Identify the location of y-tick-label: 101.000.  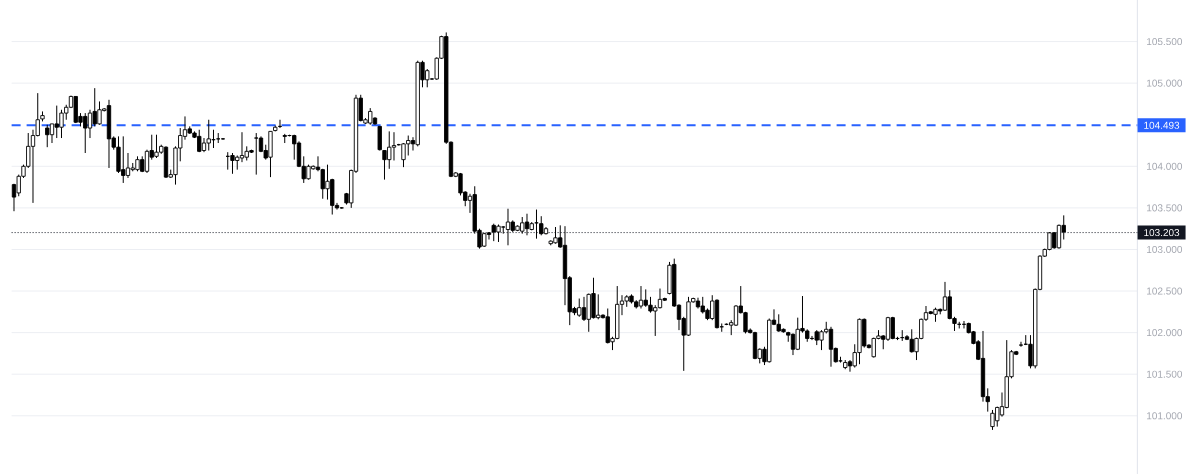
(1165, 416).